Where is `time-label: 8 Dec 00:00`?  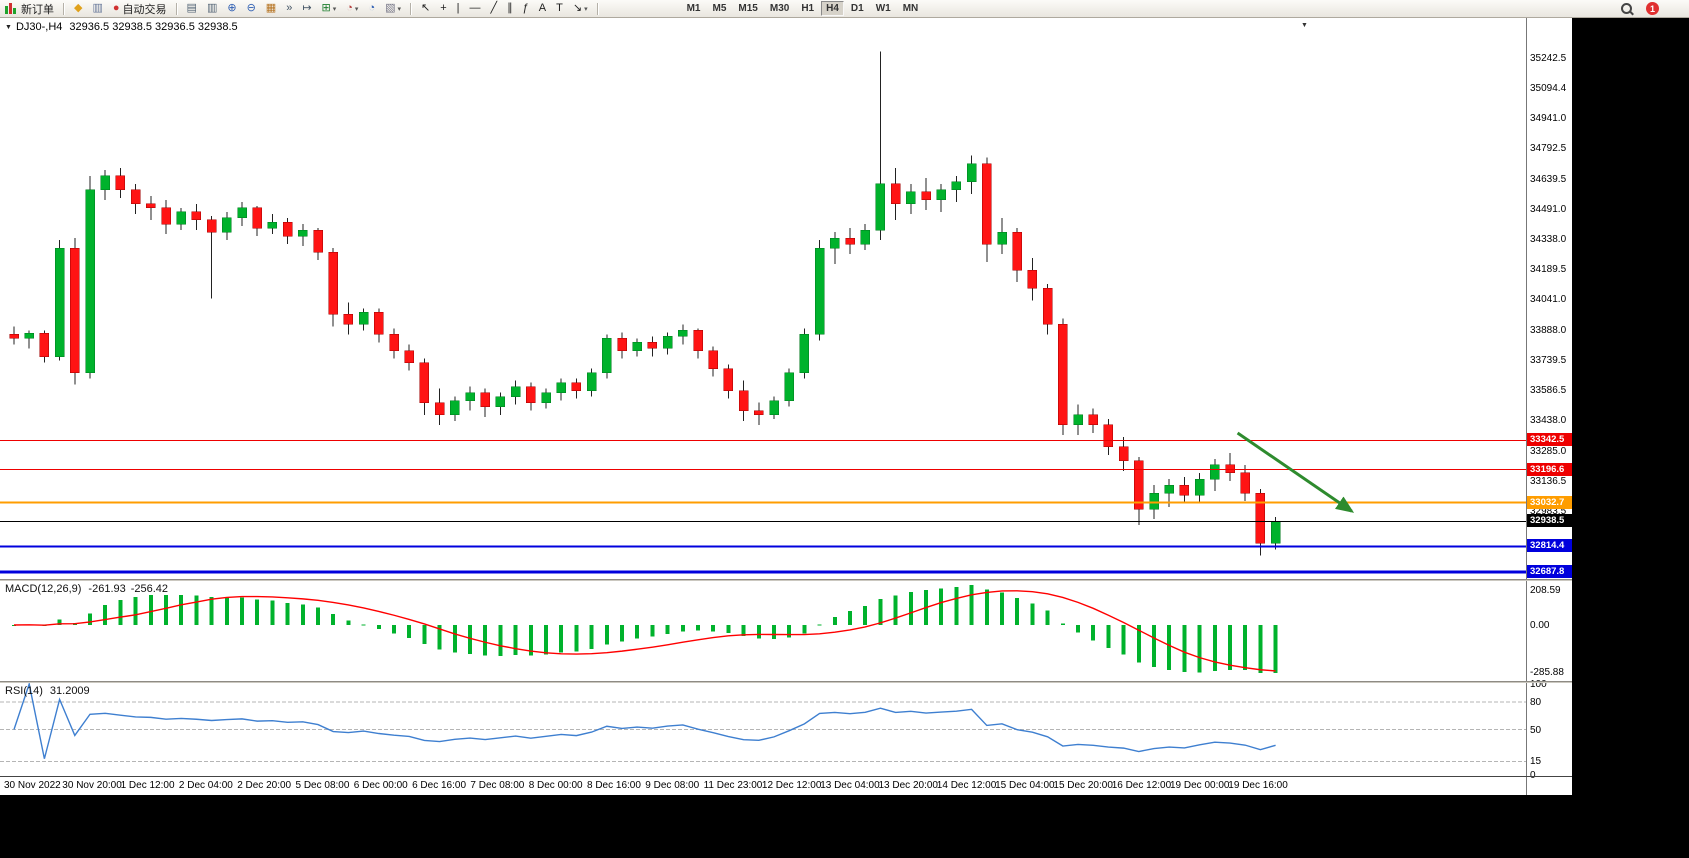
time-label: 8 Dec 00:00 is located at coordinates (555, 785).